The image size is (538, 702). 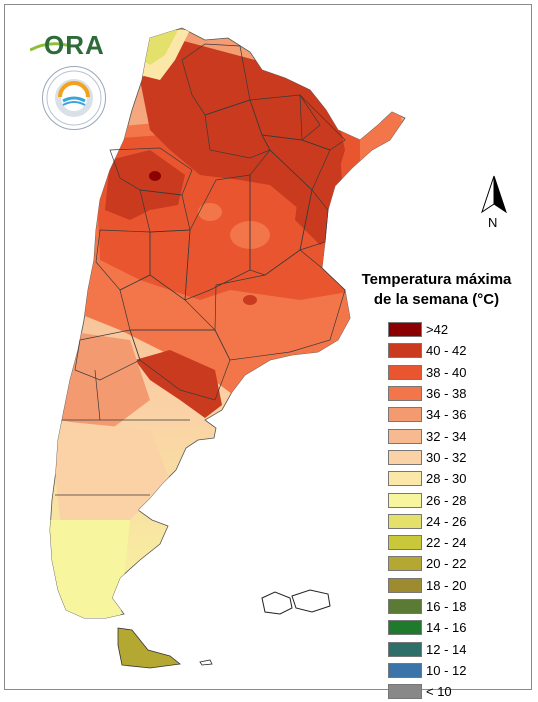 What do you see at coordinates (446, 543) in the screenshot?
I see `legend-label: 22 - 24` at bounding box center [446, 543].